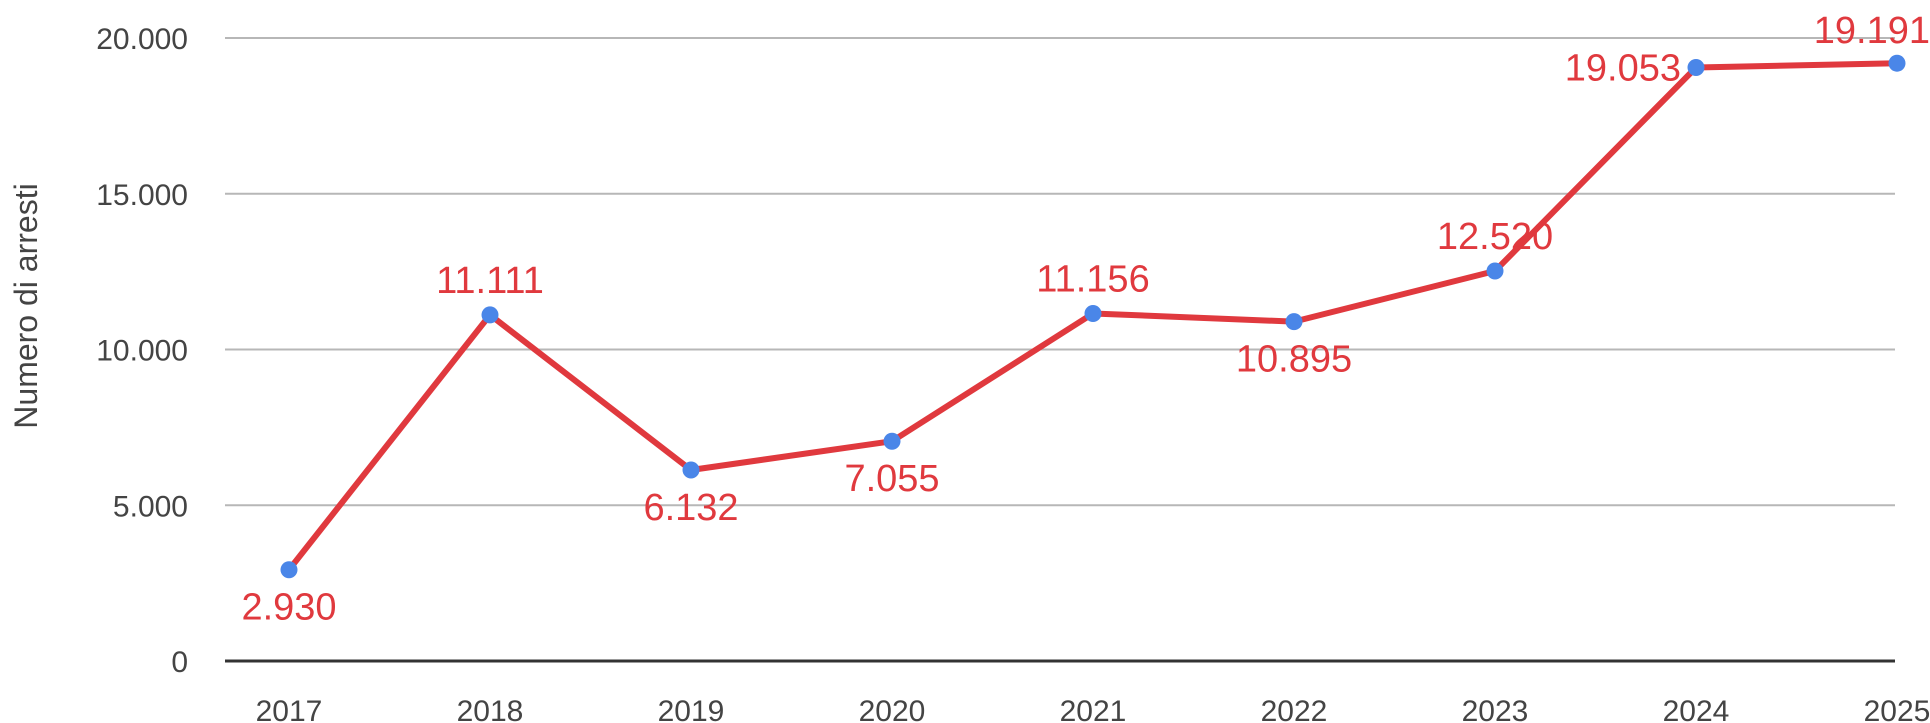  I want to click on x-tick-label: 2023, so click(1495, 709).